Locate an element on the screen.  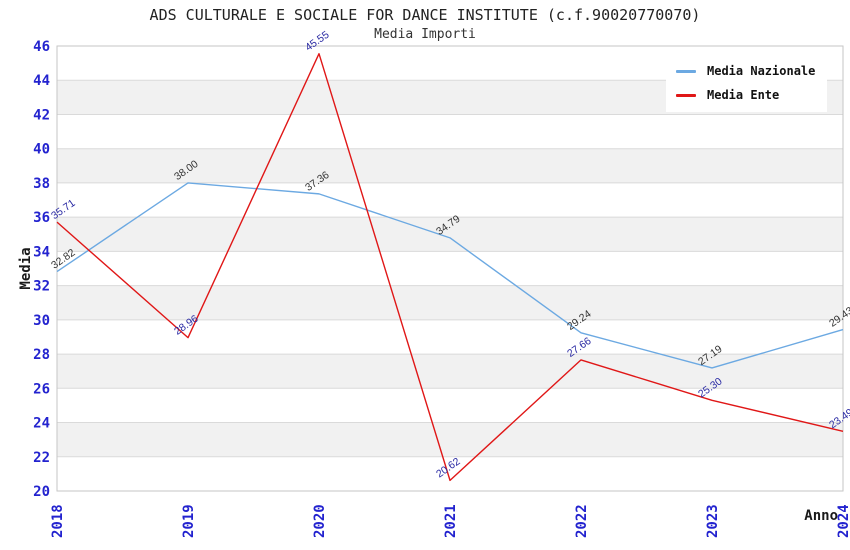
svg-text: 46 is located at coordinates (41, 47).